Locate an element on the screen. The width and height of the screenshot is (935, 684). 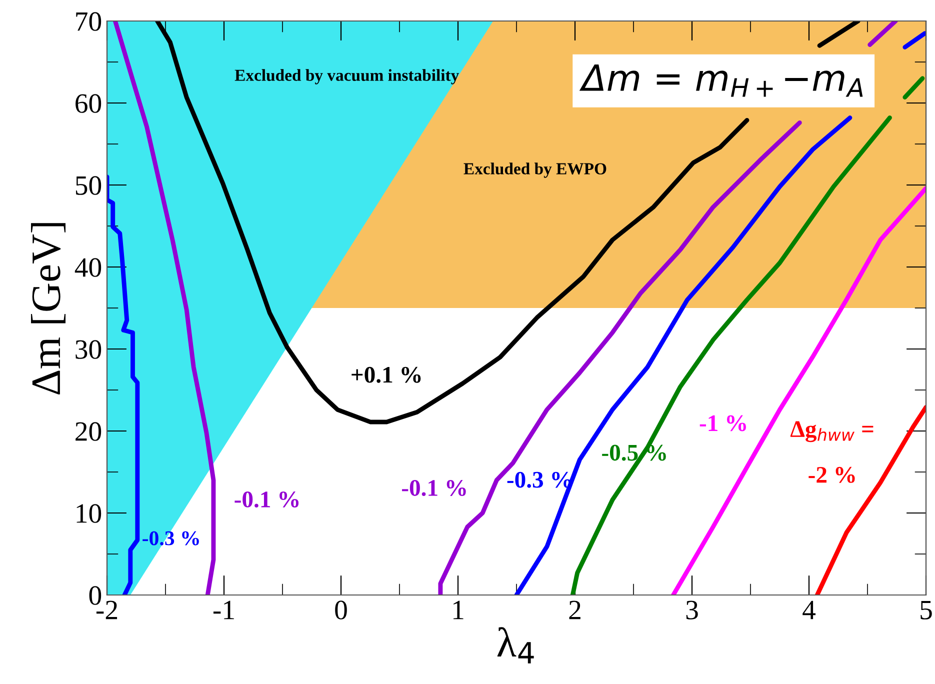
y-tick-label: 60 is located at coordinates (89, 103).